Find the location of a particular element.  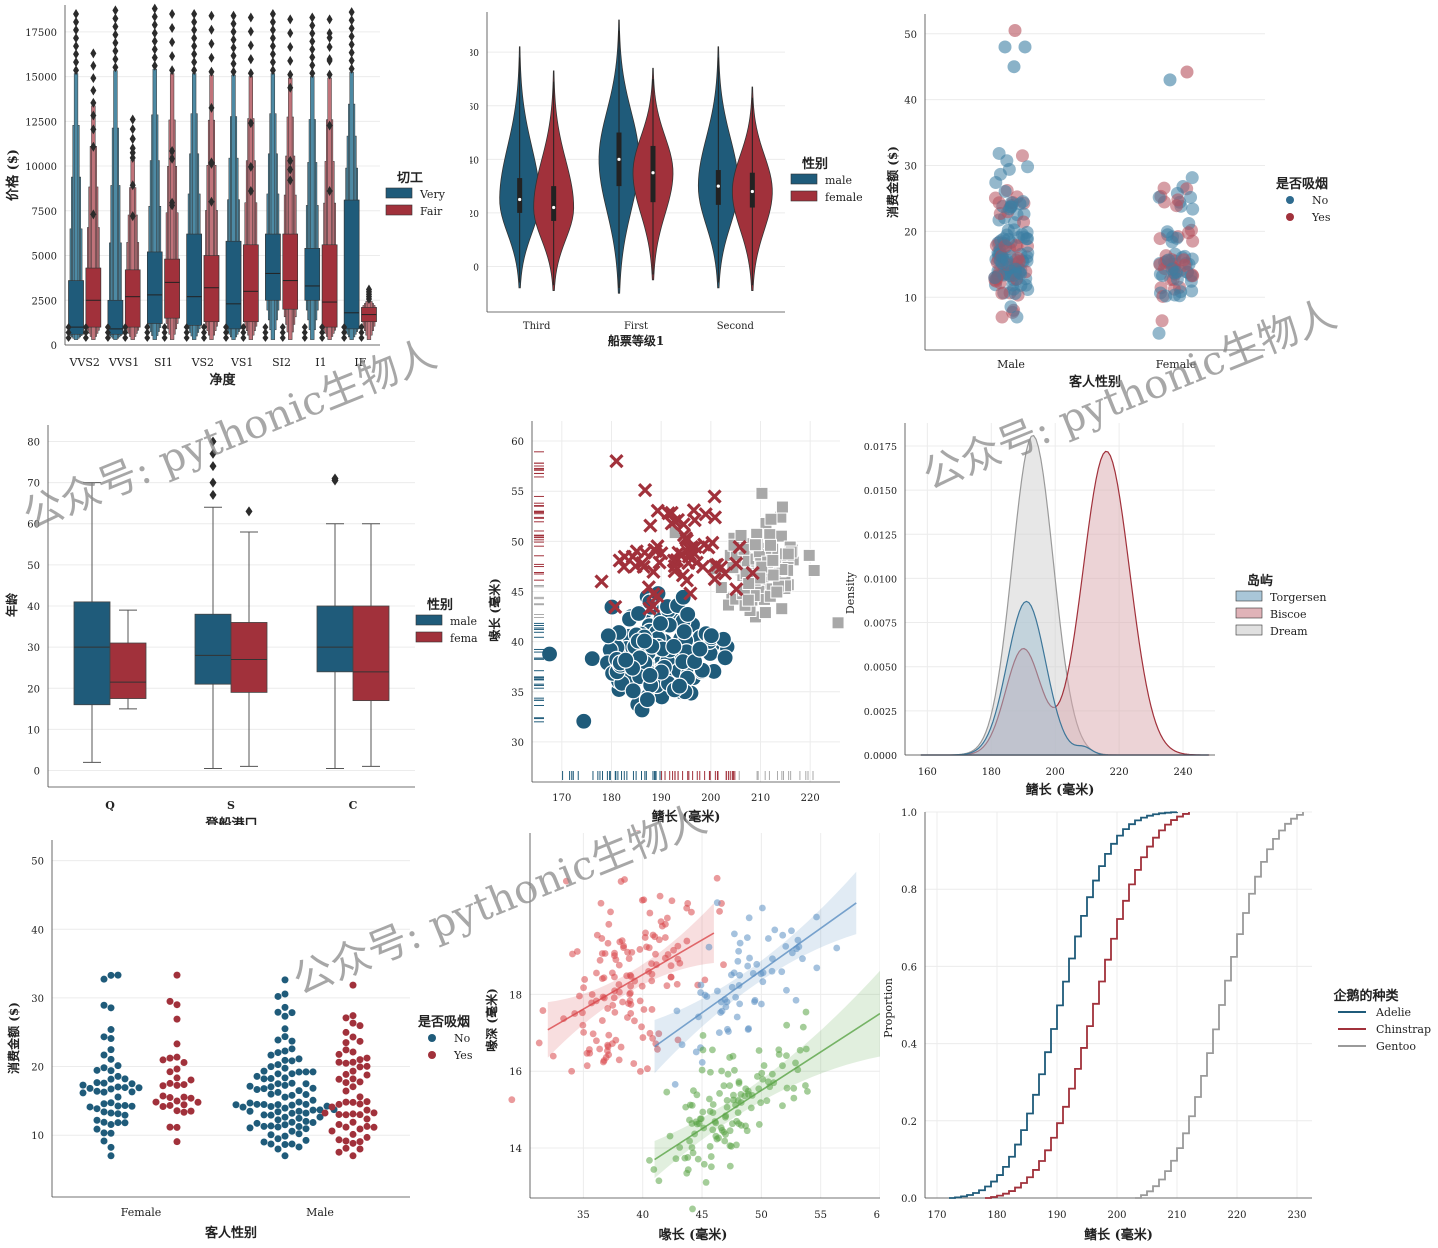

x-tick-label: 40 is located at coordinates (642, 1215).